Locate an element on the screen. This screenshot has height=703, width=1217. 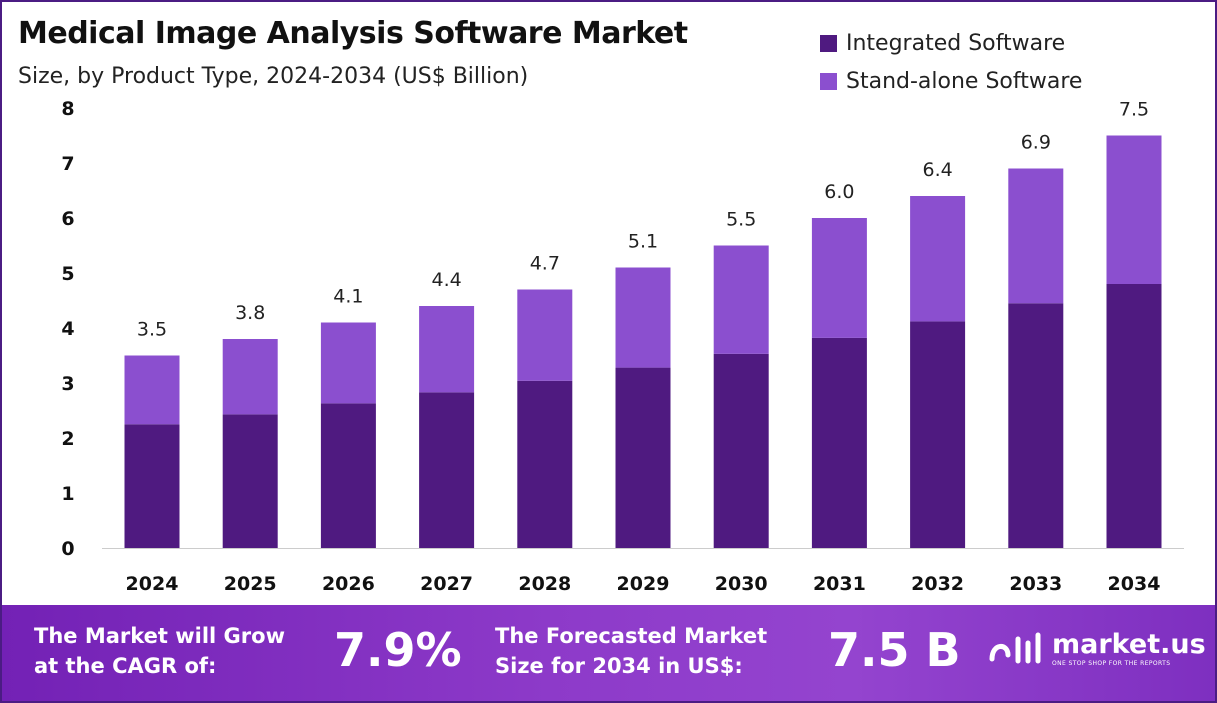
legend-swatch-integrated is located at coordinates (828, 43).